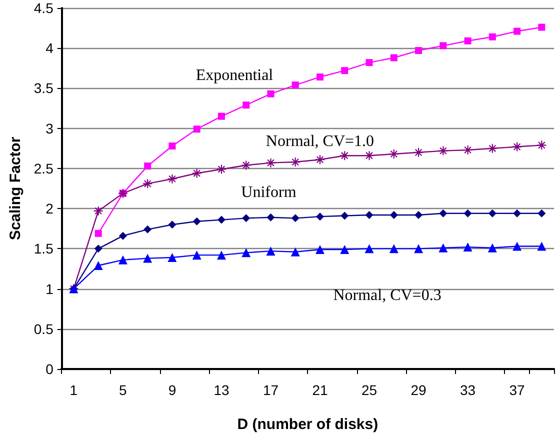  What do you see at coordinates (74, 390) in the screenshot?
I see `x-tick-label: 1` at bounding box center [74, 390].